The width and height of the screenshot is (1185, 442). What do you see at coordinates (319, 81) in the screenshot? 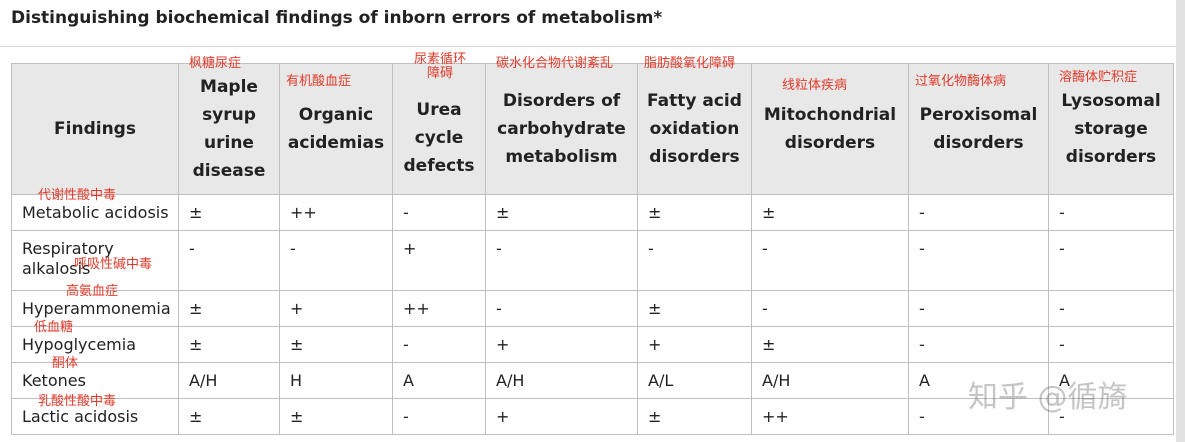
I see `header-annotation: 有机酸血症` at bounding box center [319, 81].